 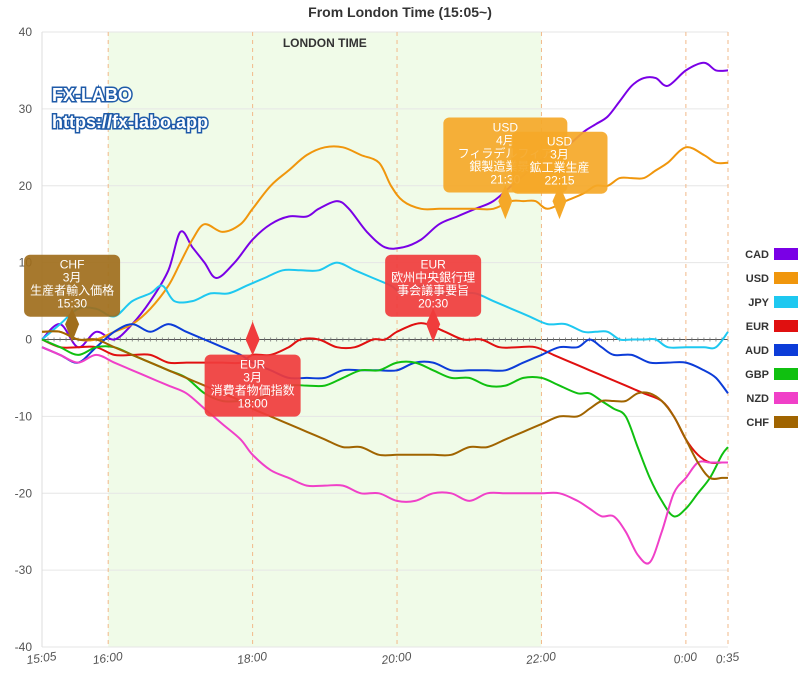 What do you see at coordinates (559, 181) in the screenshot?
I see `event-text: 22:15` at bounding box center [559, 181].